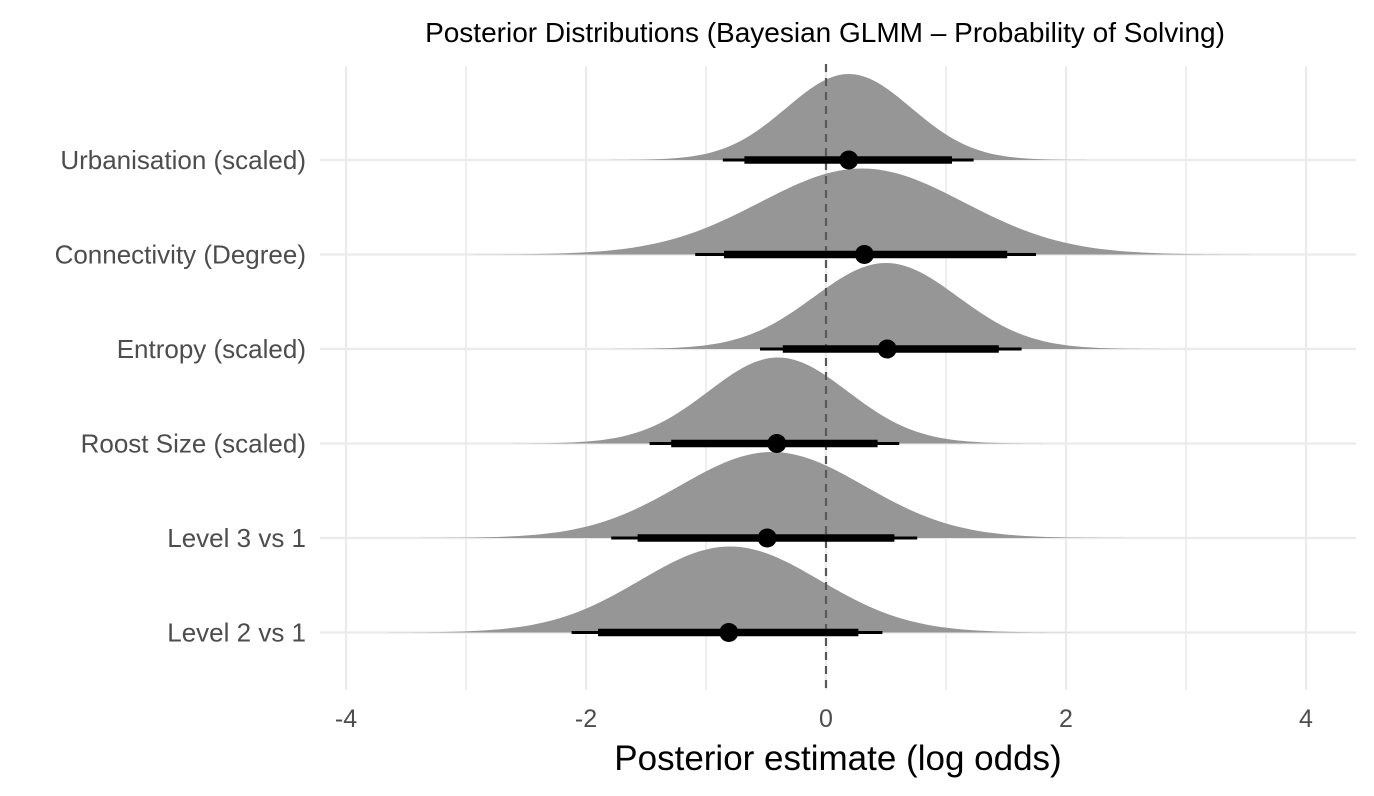  Describe the element at coordinates (193, 444) in the screenshot. I see `y-axis-label: Roost Size (scaled)` at that location.